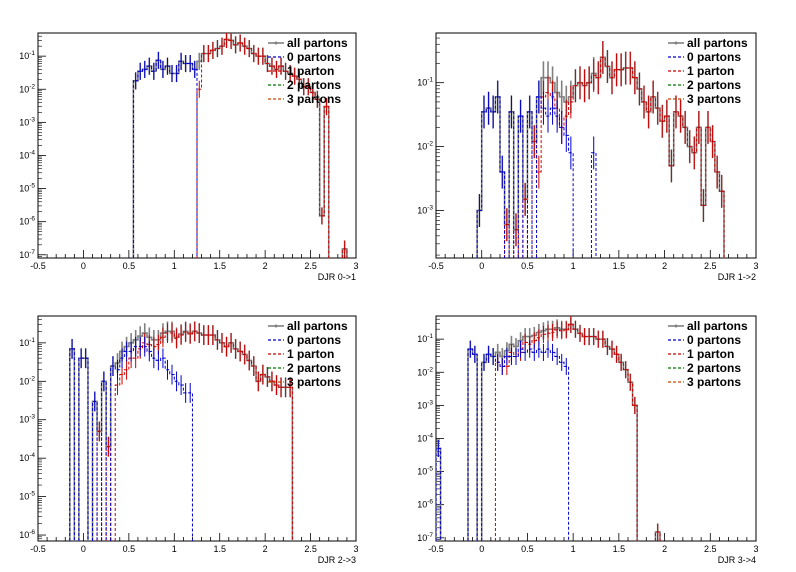  I want to click on x-tick-label: 0, so click(83, 266).